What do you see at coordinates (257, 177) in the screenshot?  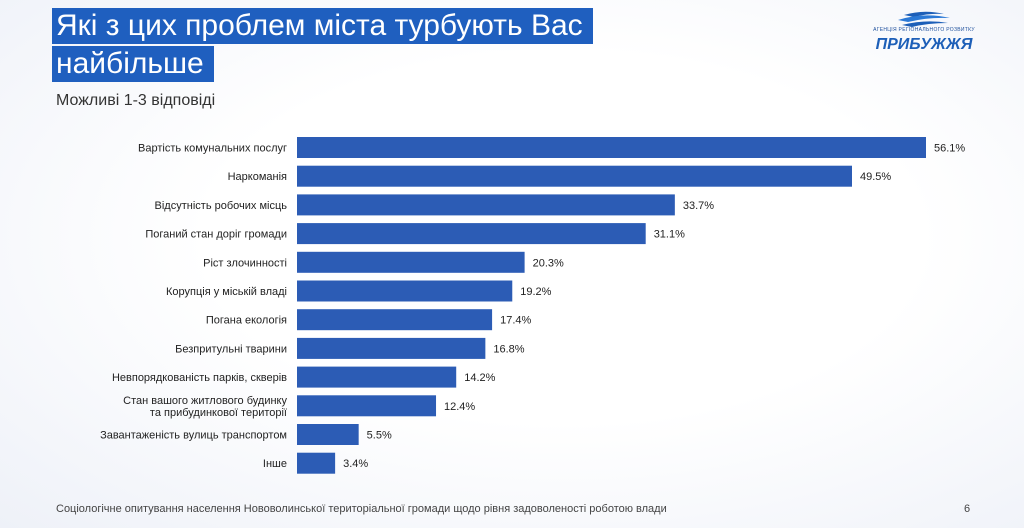 I see `category-label-1: Наркоманія` at bounding box center [257, 177].